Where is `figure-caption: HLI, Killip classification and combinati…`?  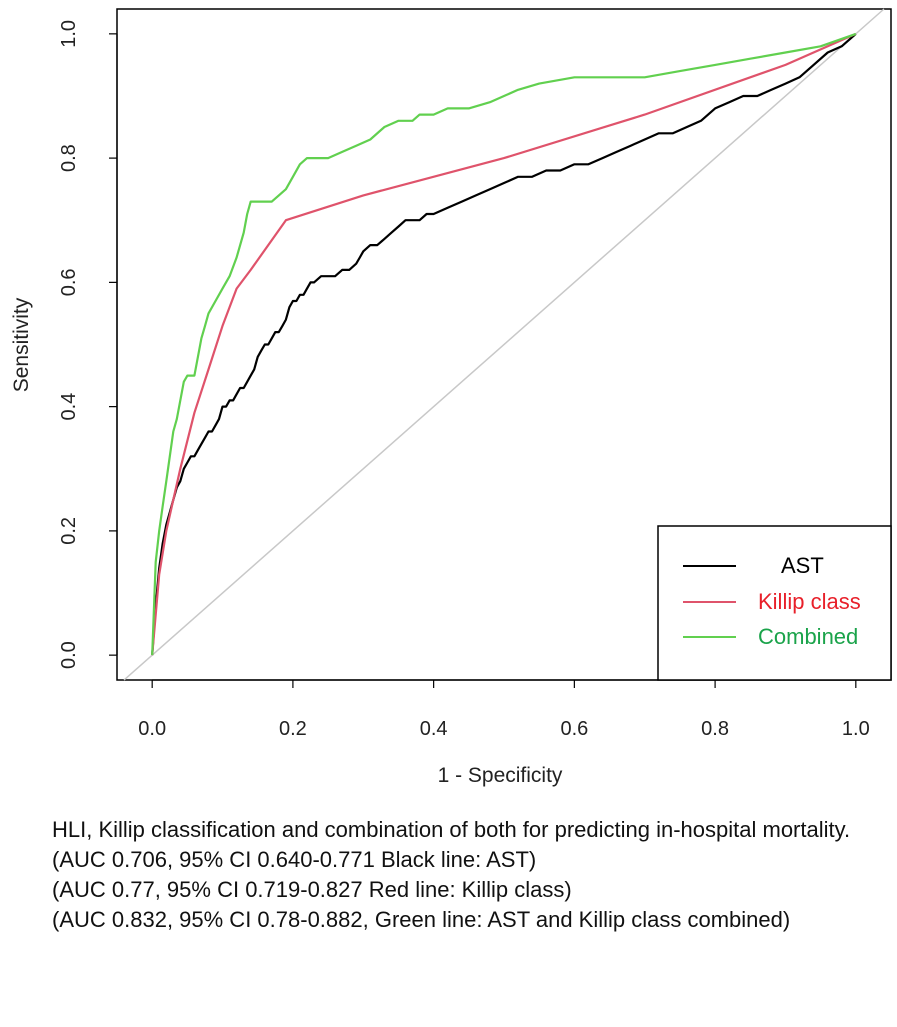
figure-caption: HLI, Killip classification and combinati… is located at coordinates (469, 875).